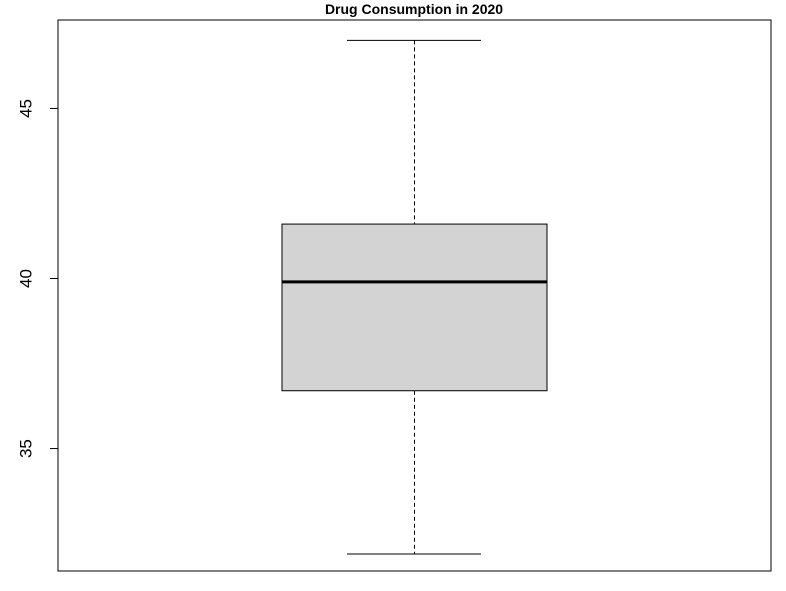 The image size is (786, 591). I want to click on iqr-box, so click(414, 307).